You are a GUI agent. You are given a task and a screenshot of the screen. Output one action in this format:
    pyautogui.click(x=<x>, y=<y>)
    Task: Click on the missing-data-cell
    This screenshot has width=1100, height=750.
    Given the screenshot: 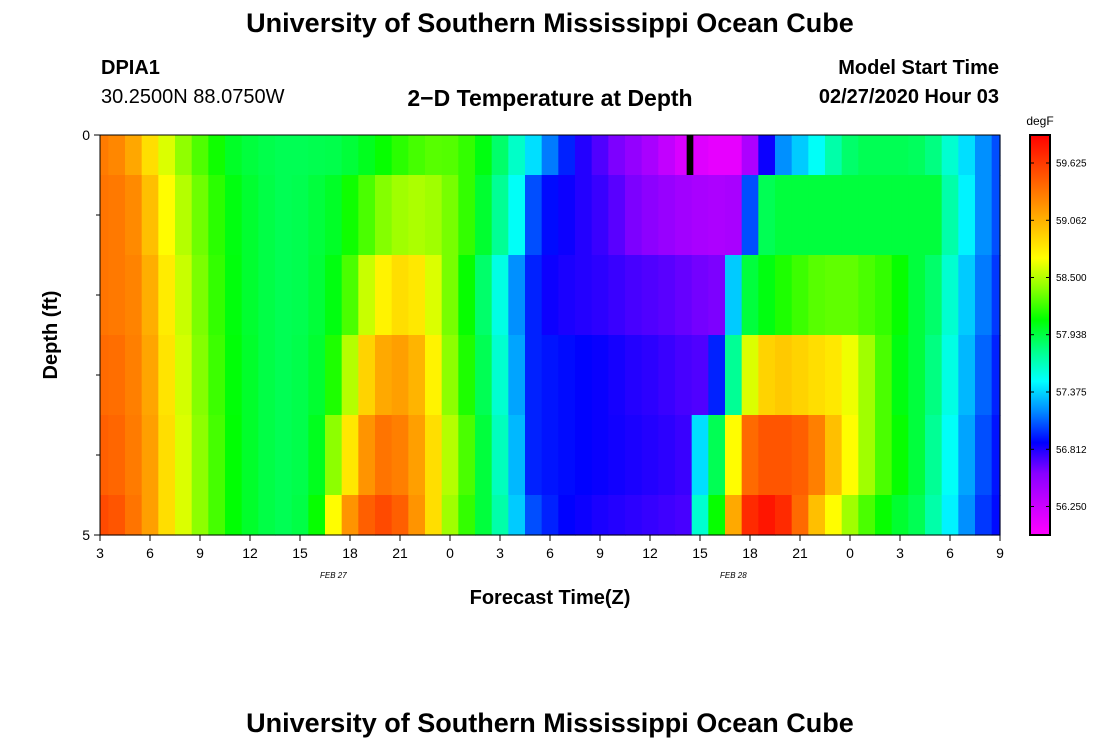 What is the action you would take?
    pyautogui.click(x=690, y=155)
    